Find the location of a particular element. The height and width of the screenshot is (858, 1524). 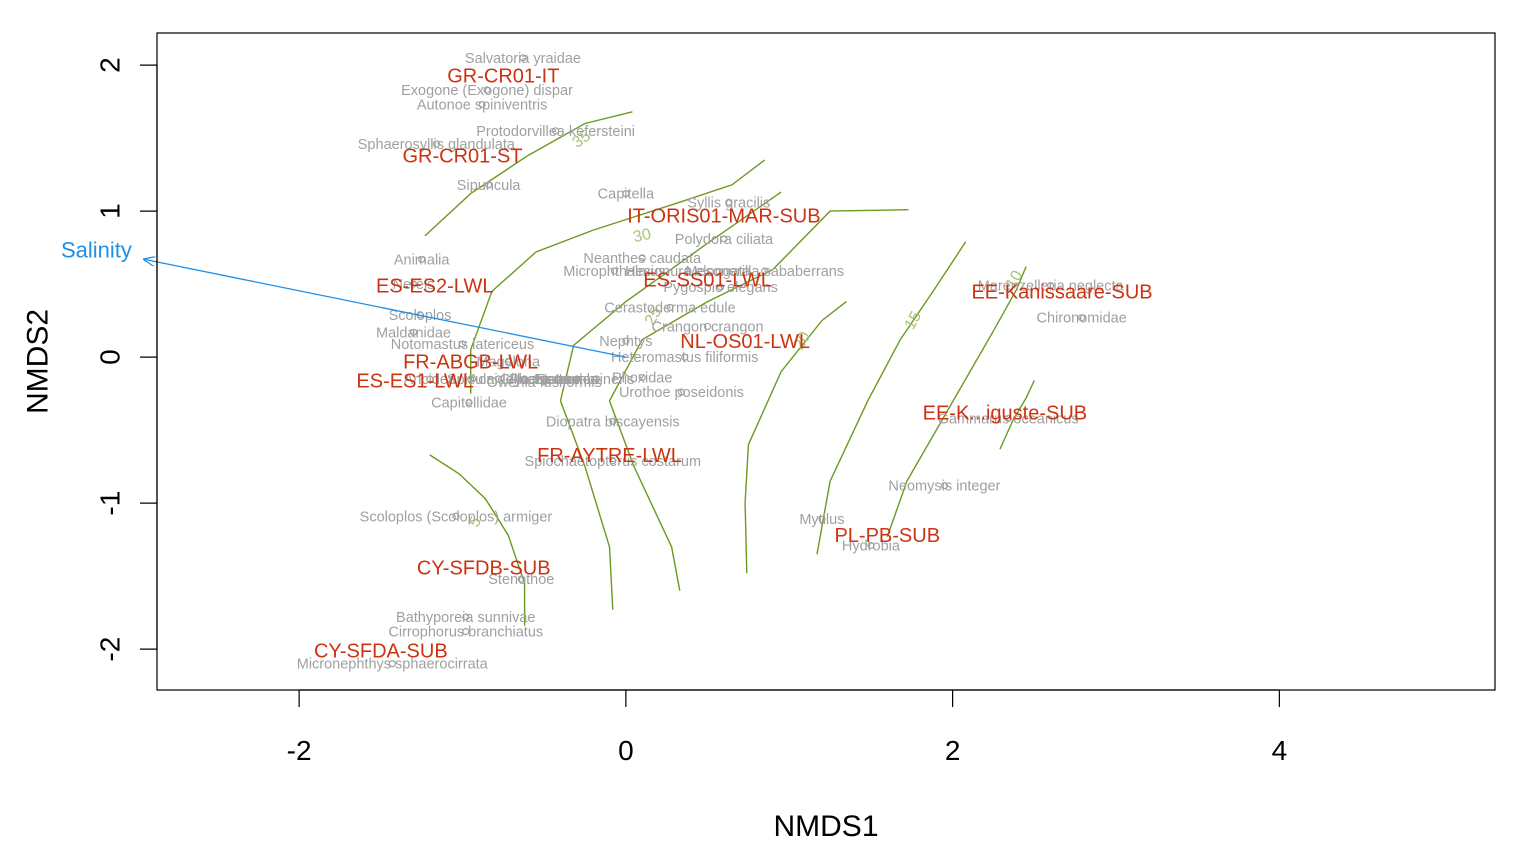

site-label: EE-Kanissaare-SUB is located at coordinates (1061, 292).